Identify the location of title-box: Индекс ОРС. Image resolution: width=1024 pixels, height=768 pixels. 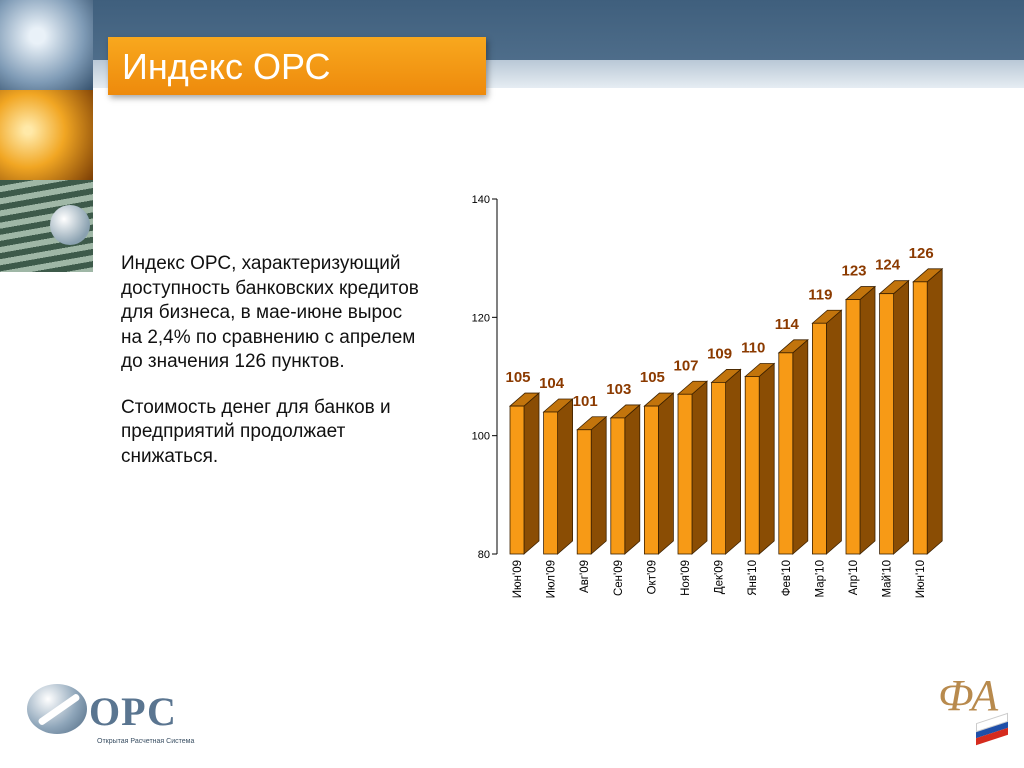
(297, 66).